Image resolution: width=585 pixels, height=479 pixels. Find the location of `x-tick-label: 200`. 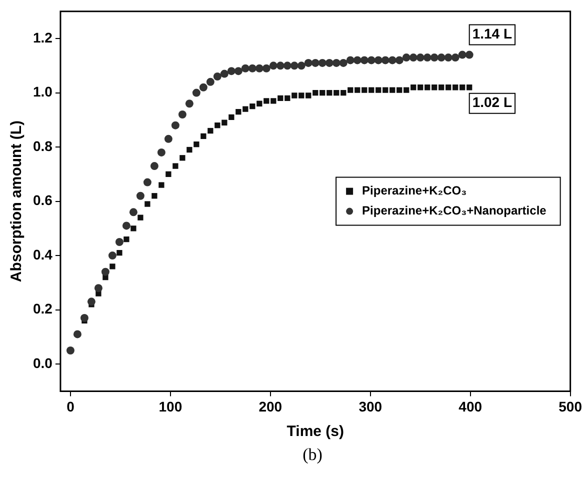

x-tick-label: 200 is located at coordinates (270, 406).